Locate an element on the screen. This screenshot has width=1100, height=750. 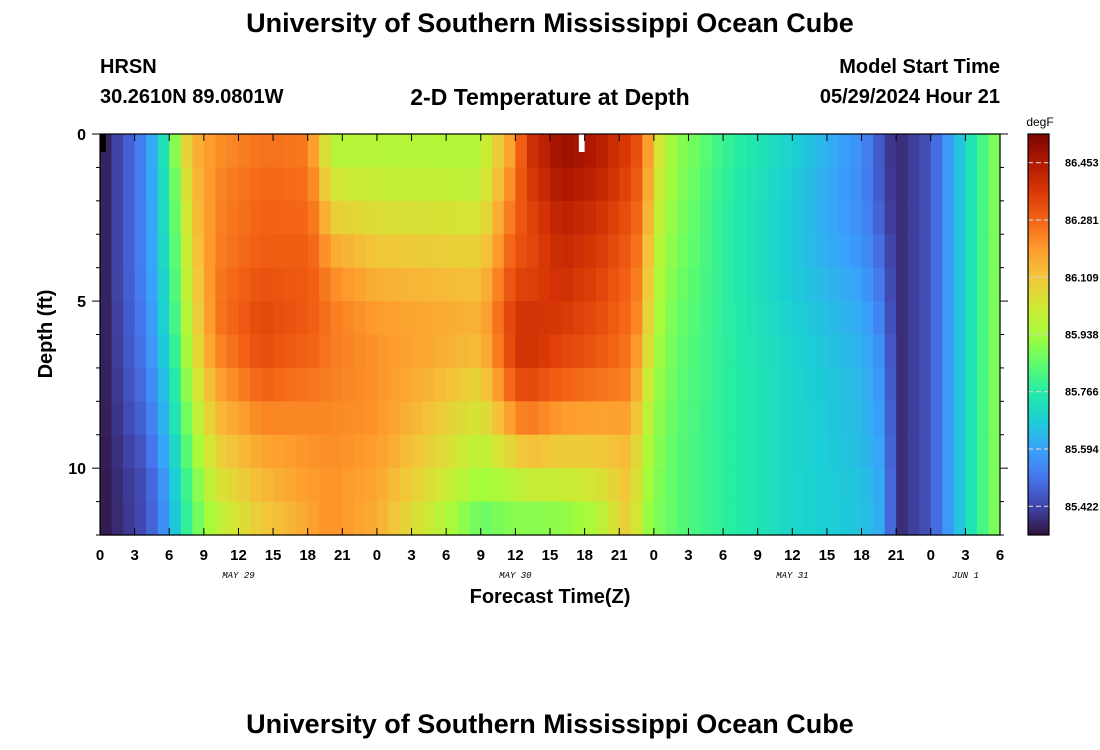
x-tick-label: 18 is located at coordinates (861, 555).